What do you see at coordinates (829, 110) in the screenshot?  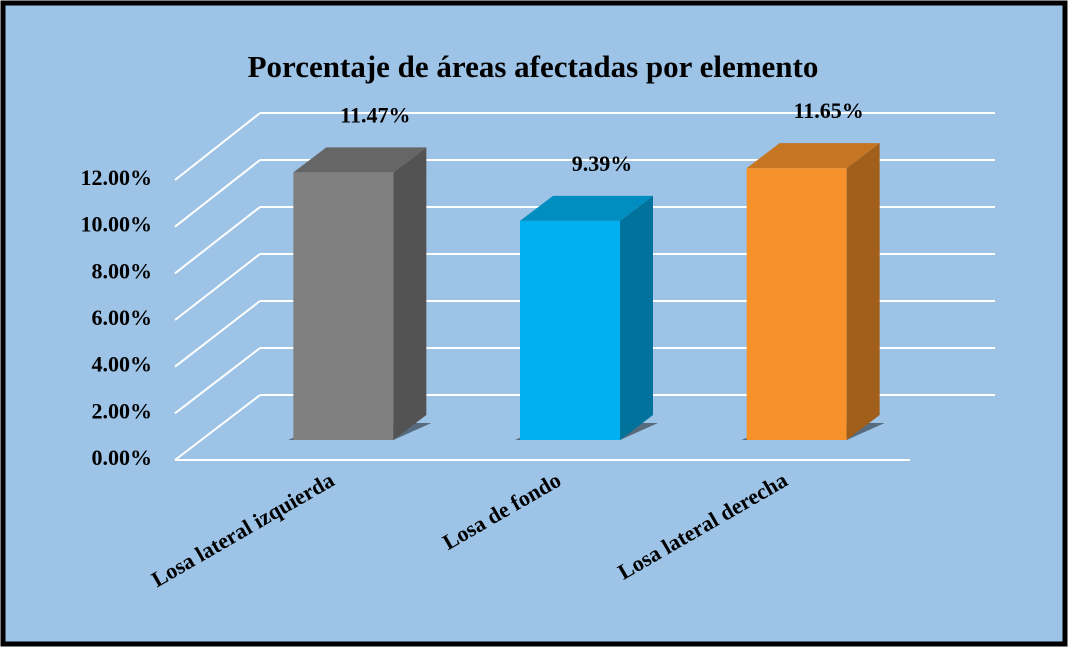 I see `value-label: 11.65%` at bounding box center [829, 110].